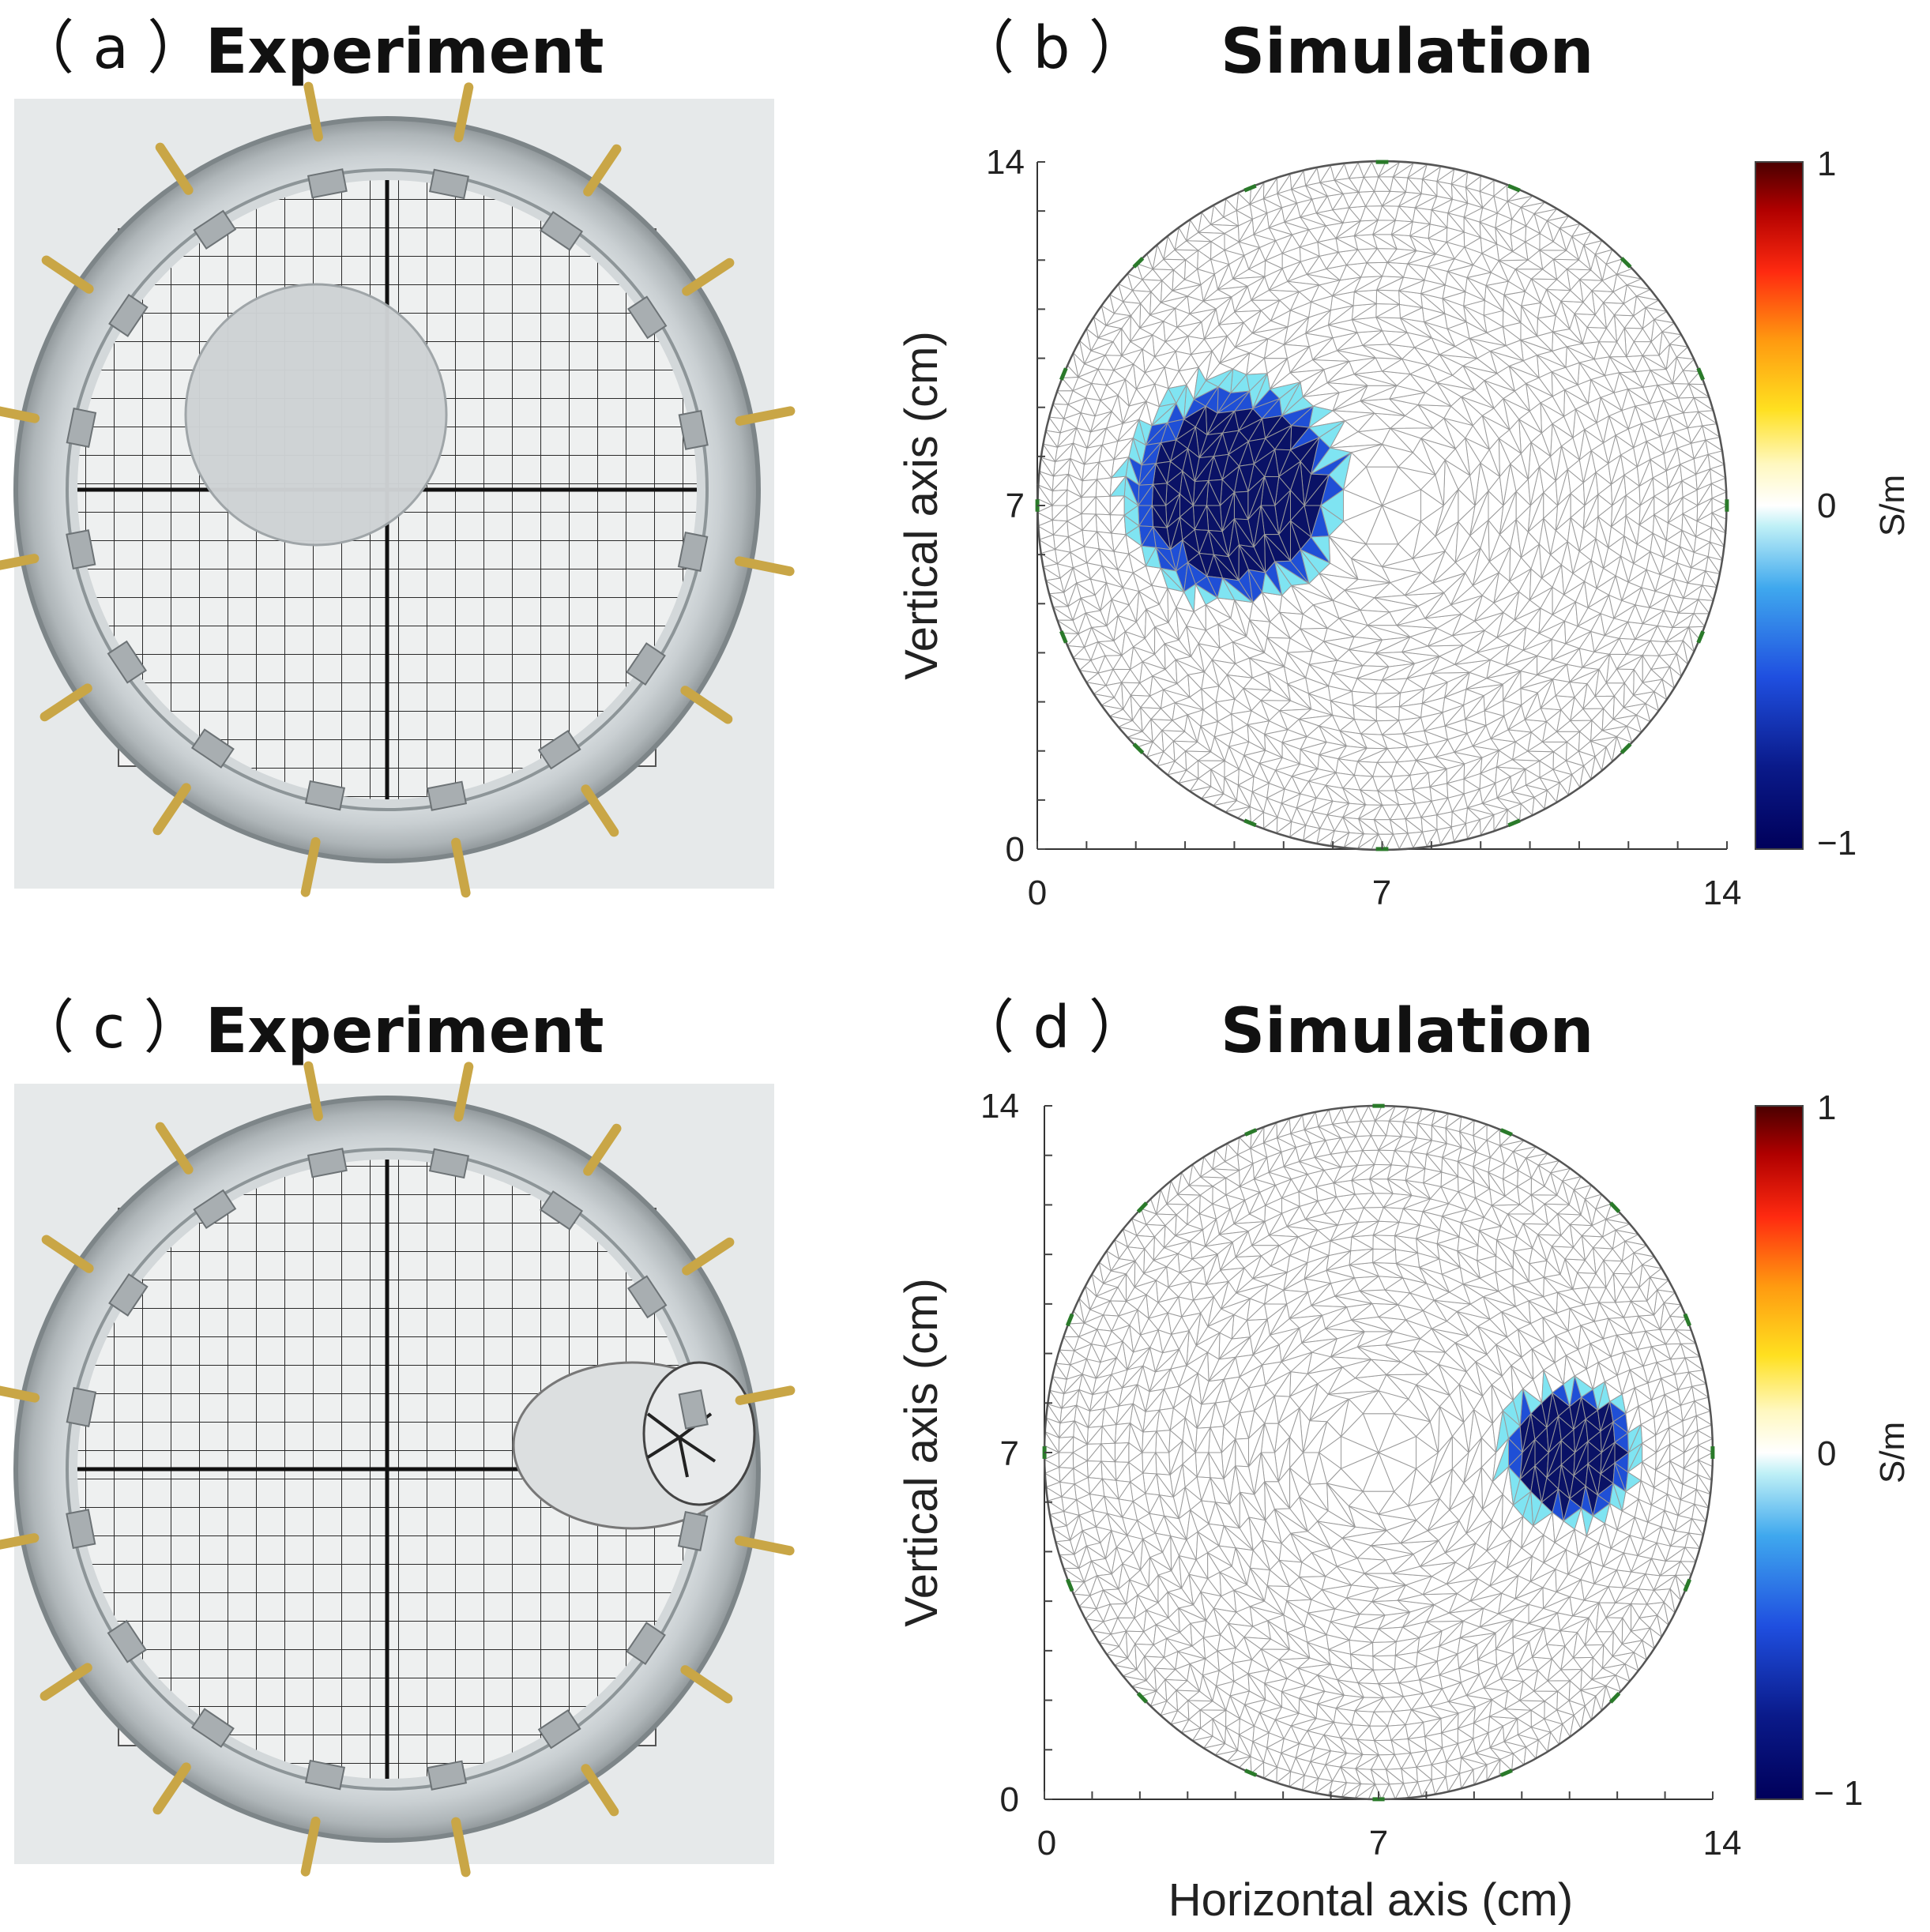 The width and height of the screenshot is (1930, 1932). What do you see at coordinates (1051, 1028) in the screenshot?
I see `panel-d-label: （ d ）` at bounding box center [1051, 1028].